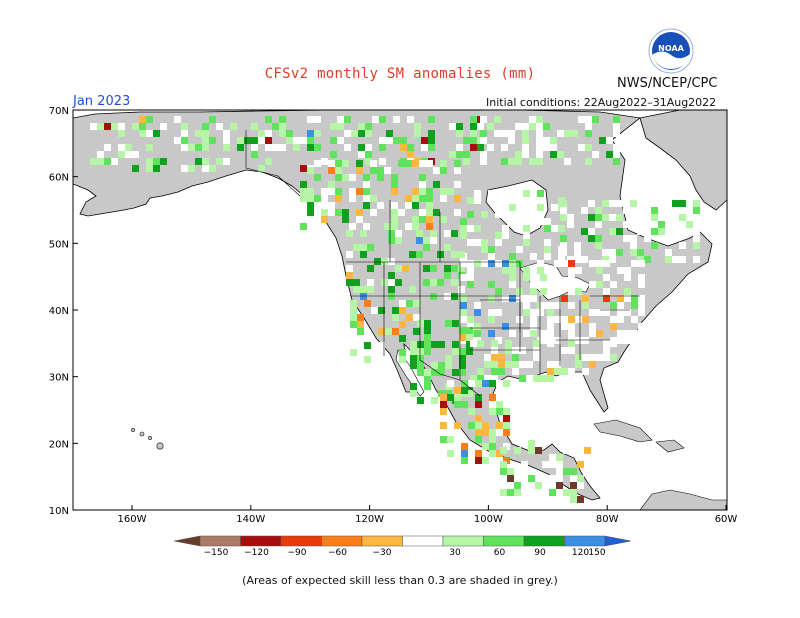  Describe the element at coordinates (618, 541) in the screenshot. I see `colorbar-right-arrow` at that location.